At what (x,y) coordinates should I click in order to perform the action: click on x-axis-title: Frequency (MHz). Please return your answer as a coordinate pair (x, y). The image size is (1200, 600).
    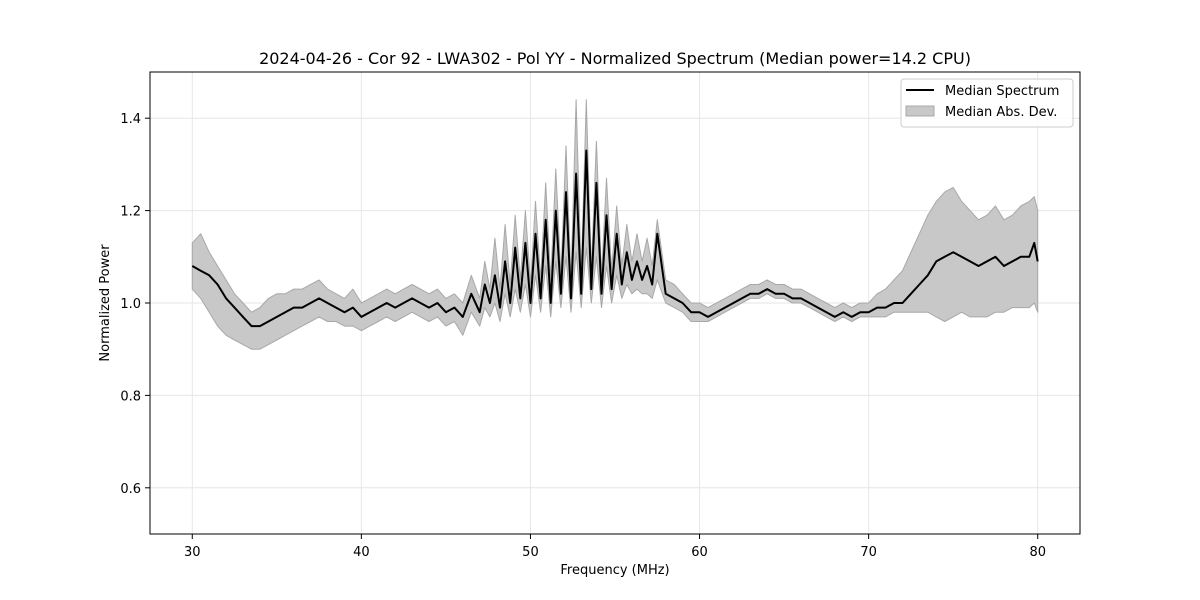
    Looking at the image, I should click on (614, 570).